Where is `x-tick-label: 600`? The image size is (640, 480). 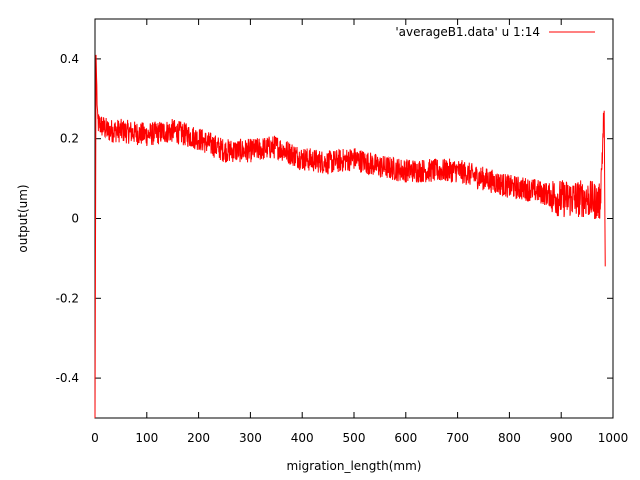 x-tick-label: 600 is located at coordinates (405, 438).